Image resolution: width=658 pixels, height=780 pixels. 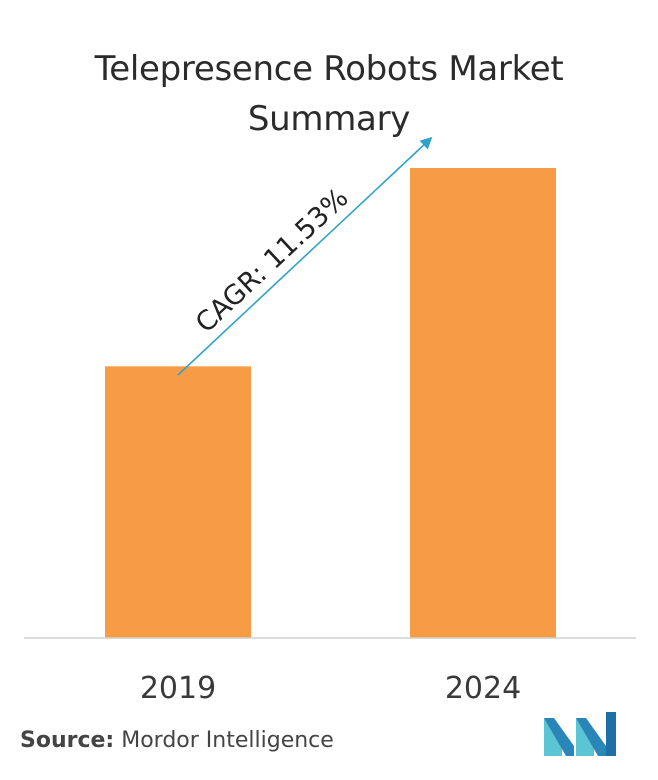 What do you see at coordinates (178, 685) in the screenshot?
I see `x-tick-label-2019: 2019` at bounding box center [178, 685].